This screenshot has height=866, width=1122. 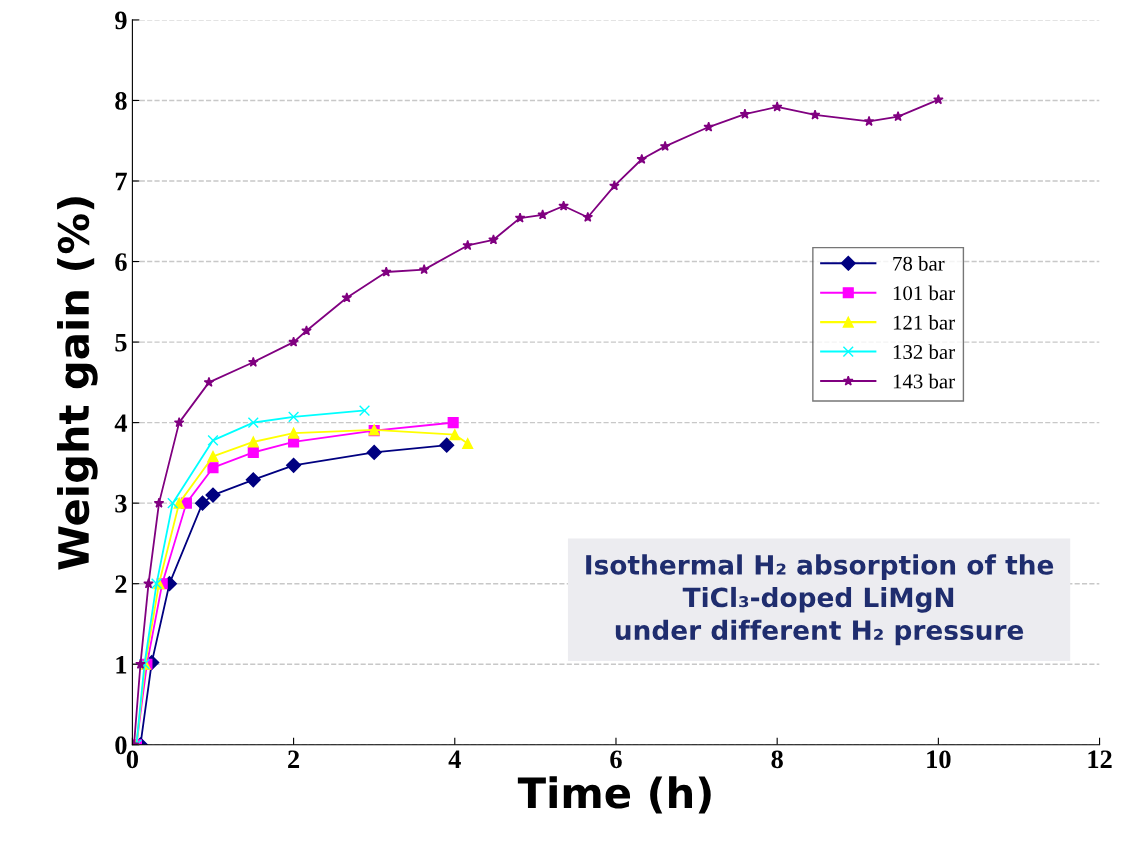 What do you see at coordinates (924, 293) in the screenshot?
I see `legend-label: 101 bar` at bounding box center [924, 293].